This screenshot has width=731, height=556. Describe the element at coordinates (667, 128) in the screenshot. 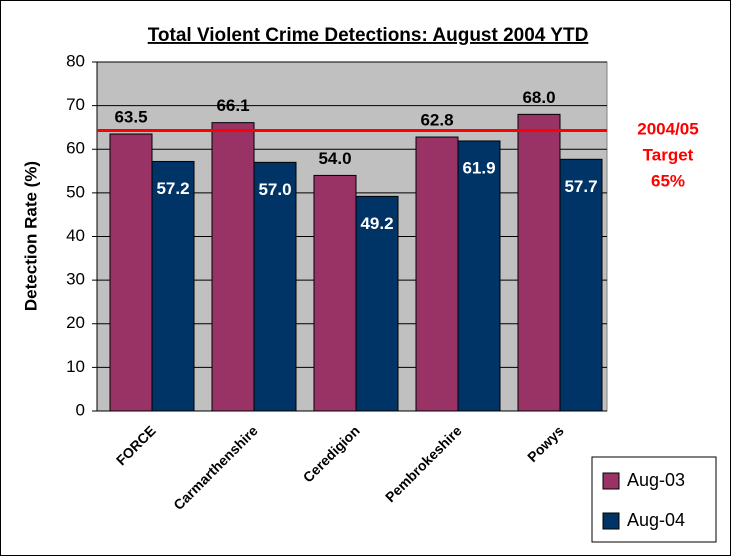

I see `target-annotation: 2004/05` at that location.